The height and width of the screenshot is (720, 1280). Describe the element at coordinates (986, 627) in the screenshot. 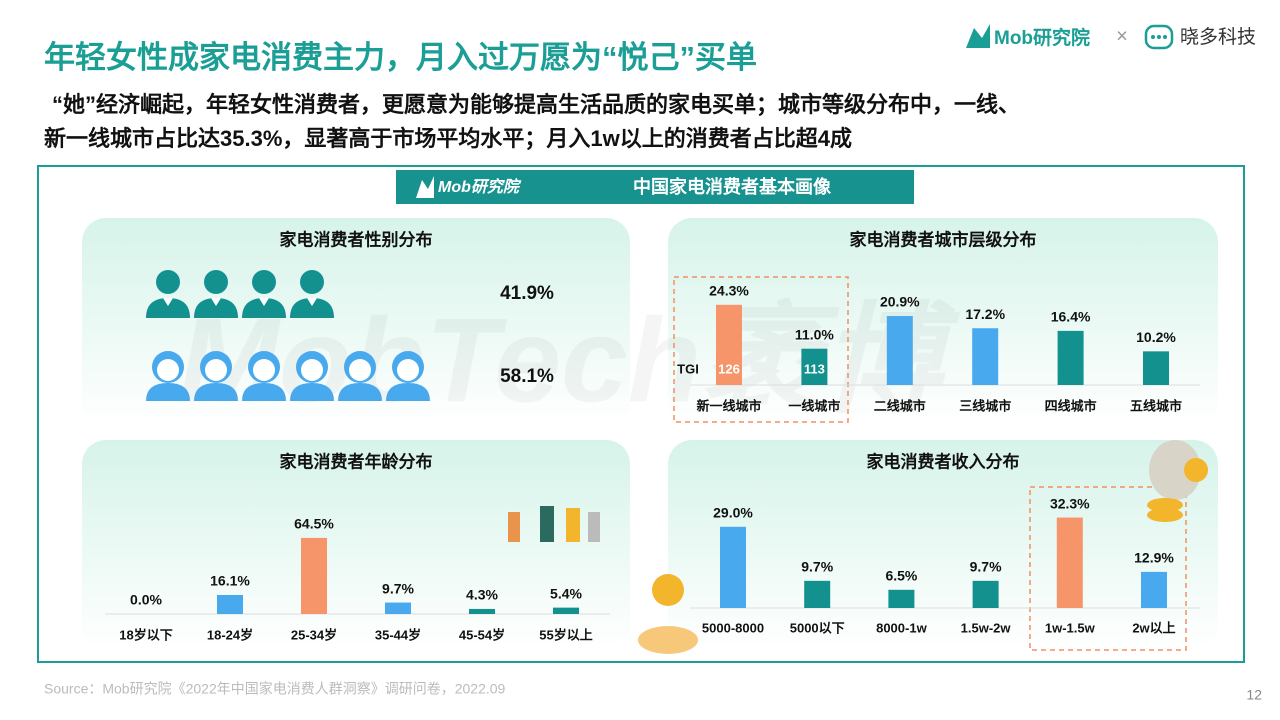

I see `x-tick-label: 1.5w-2w` at that location.